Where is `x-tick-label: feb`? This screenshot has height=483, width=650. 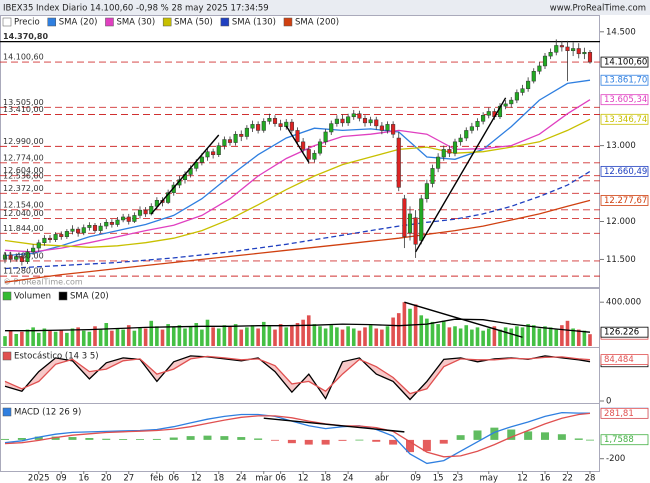 x-tick-label: feb is located at coordinates (157, 478).